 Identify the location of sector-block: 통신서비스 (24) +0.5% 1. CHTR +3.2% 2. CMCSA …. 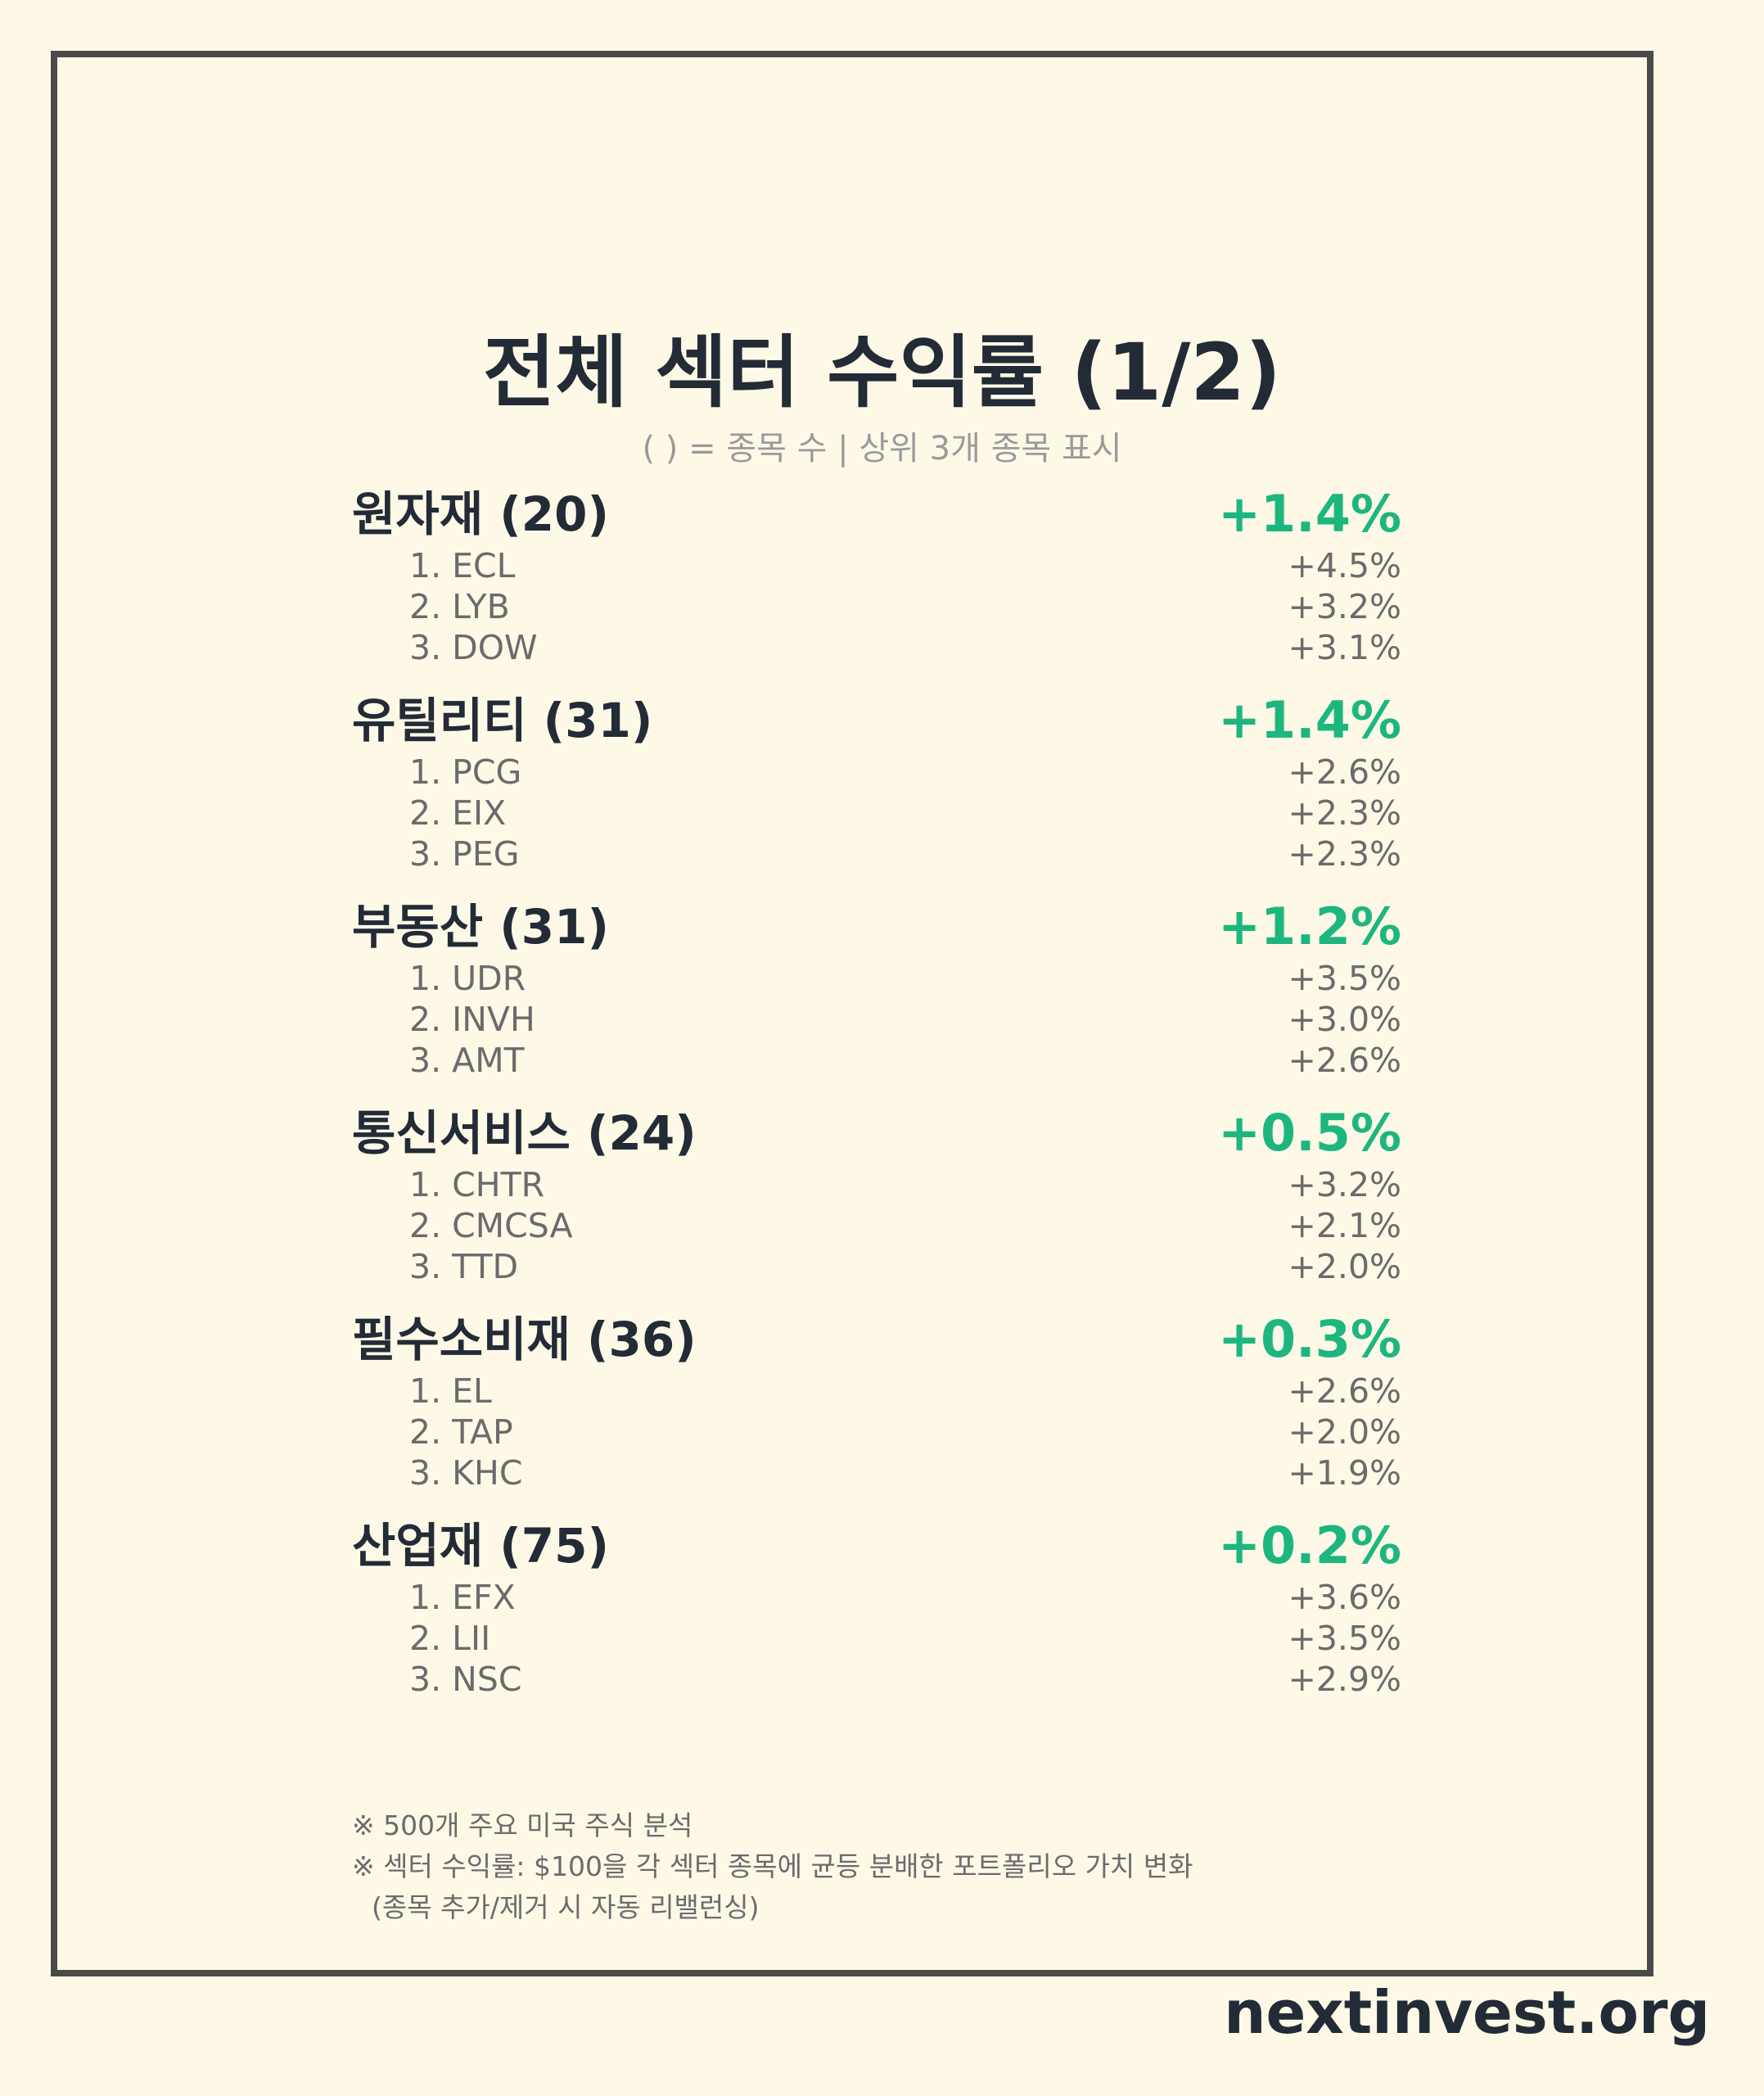
(876, 1200).